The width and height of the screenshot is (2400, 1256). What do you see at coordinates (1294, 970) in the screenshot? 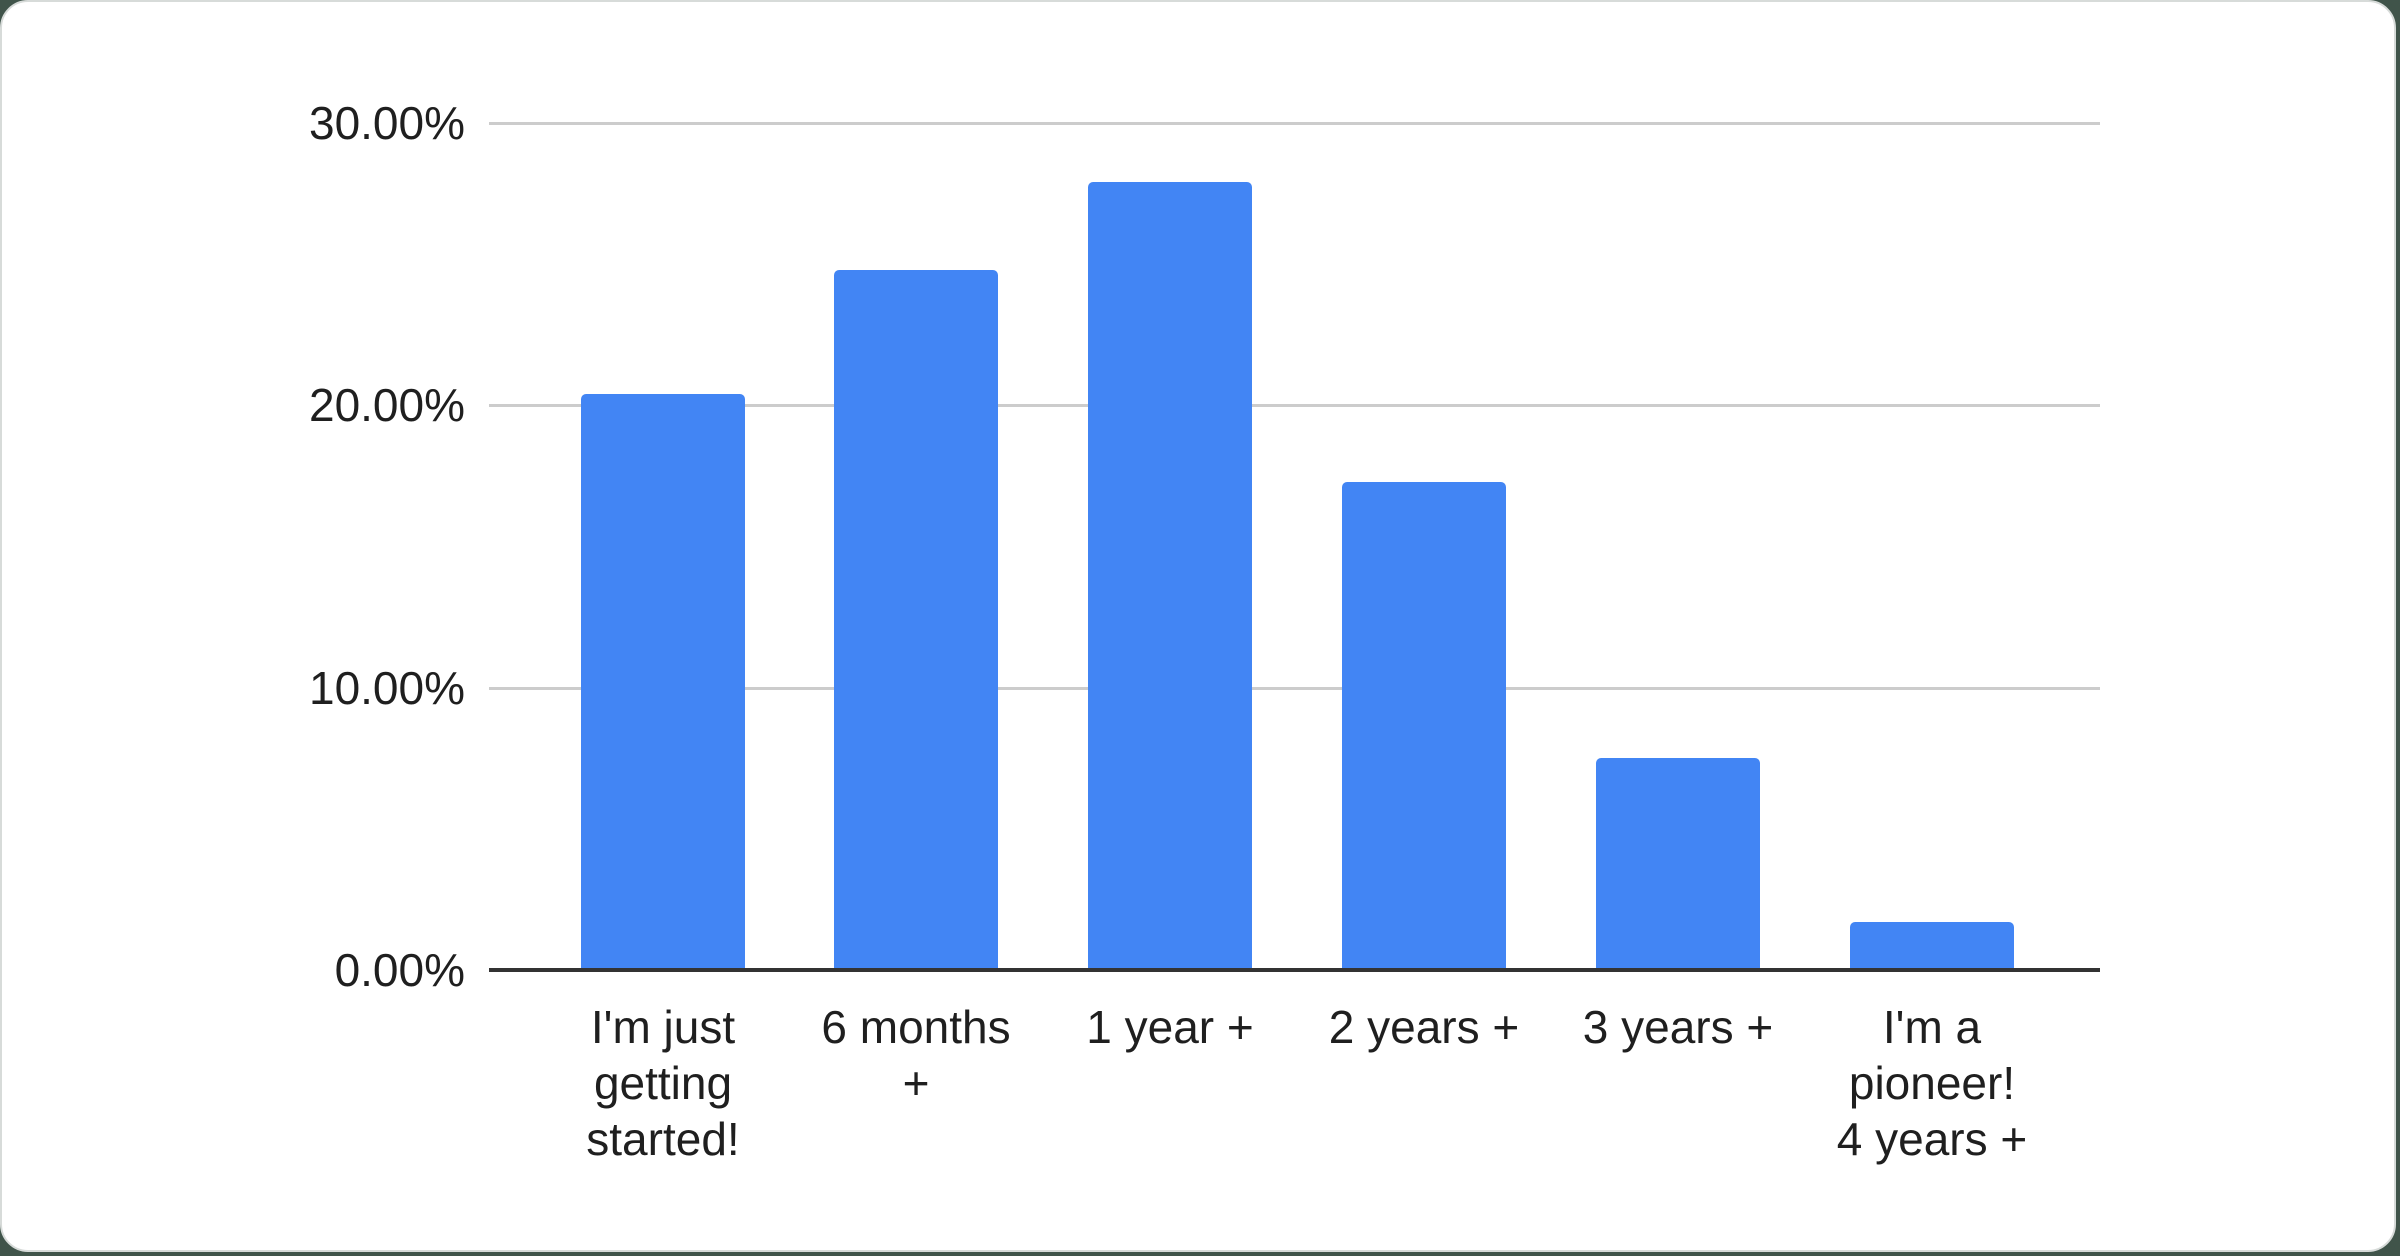
I see `x-axis-line` at bounding box center [1294, 970].